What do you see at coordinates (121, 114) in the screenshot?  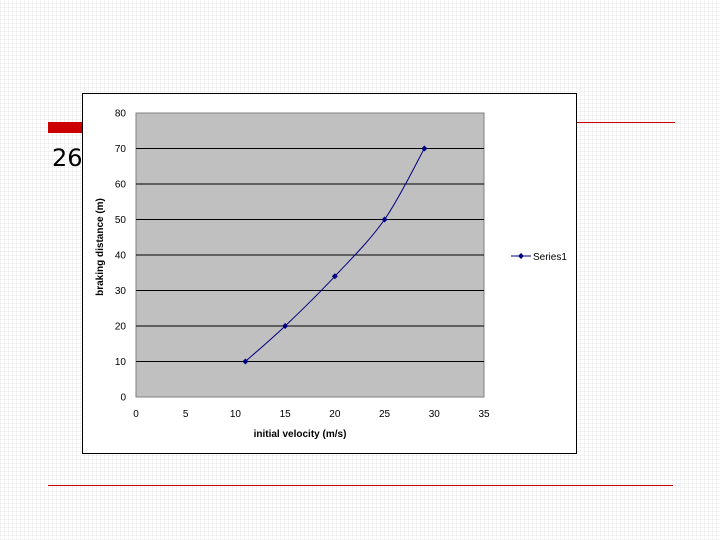 I see `y-tick-label: 80` at bounding box center [121, 114].